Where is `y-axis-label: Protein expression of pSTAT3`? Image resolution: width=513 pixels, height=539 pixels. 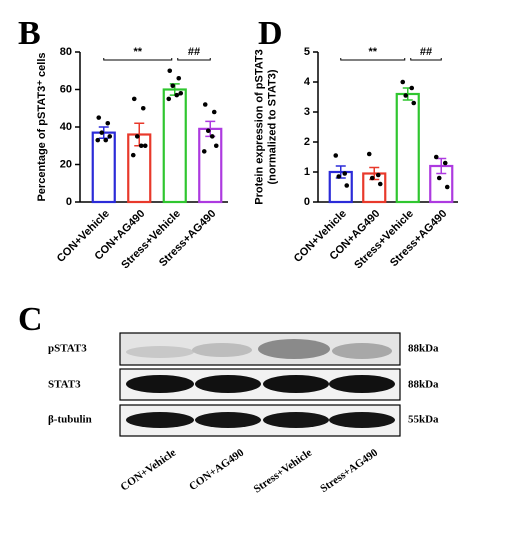 y-axis-label: Protein expression of pSTAT3 is located at coordinates (259, 126).